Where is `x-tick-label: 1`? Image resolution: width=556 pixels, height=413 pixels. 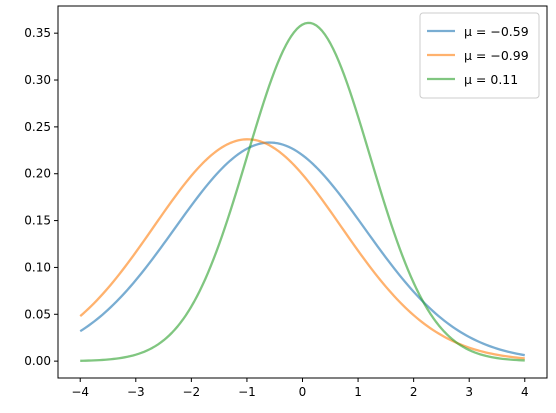
x-tick-label: 1 is located at coordinates (358, 392).